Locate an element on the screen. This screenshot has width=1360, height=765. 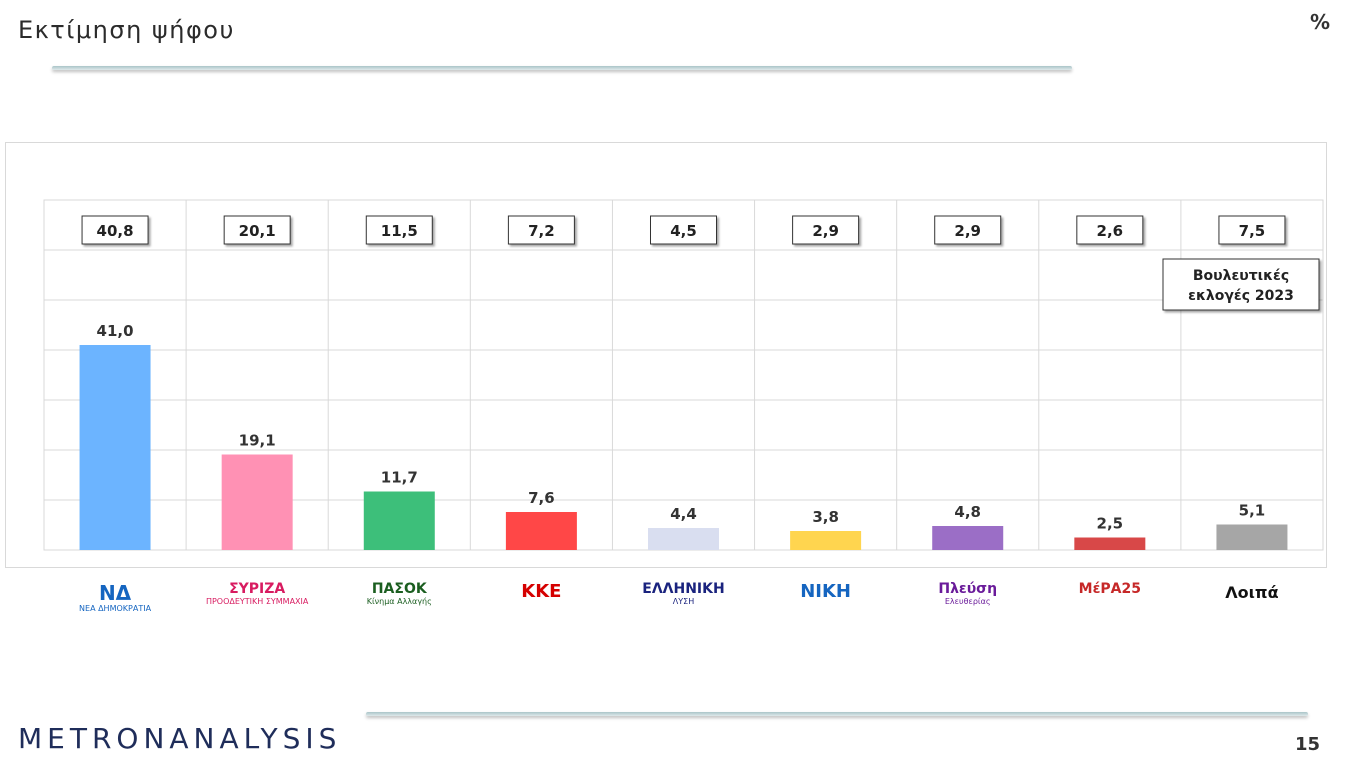
legend-note-2023: Βουλευτικές εκλογές 2023 is located at coordinates (1241, 284).